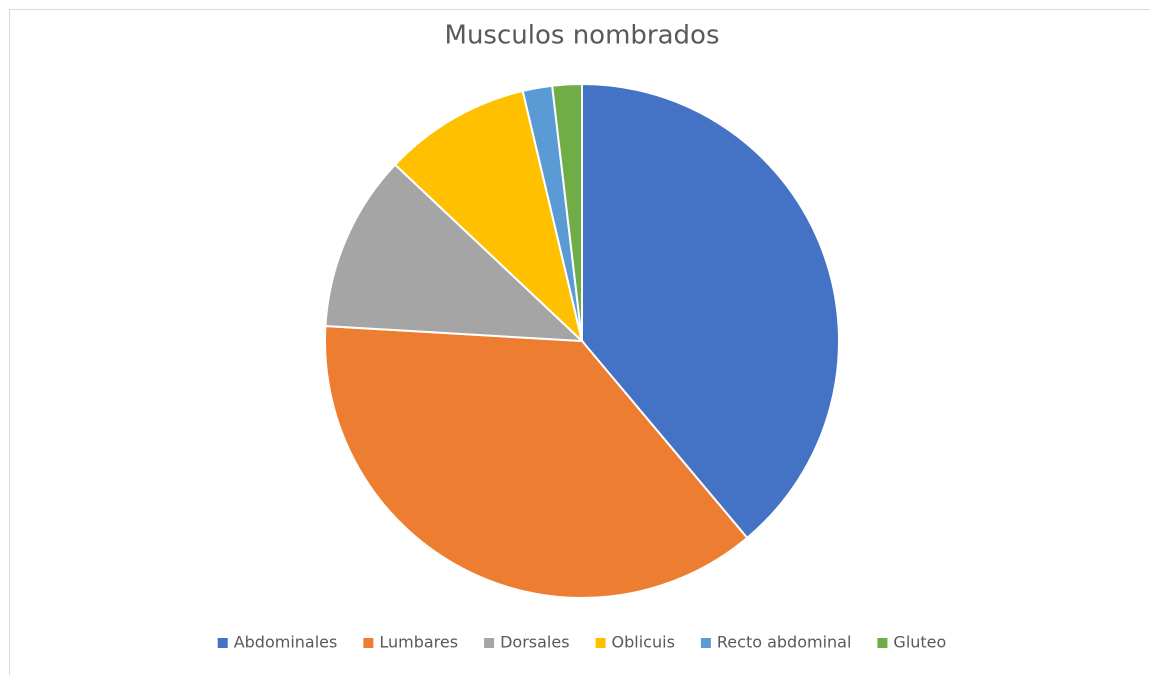 The height and width of the screenshot is (675, 1150). Describe the element at coordinates (582, 36) in the screenshot. I see `chart-title: Musculos nombrados` at that location.